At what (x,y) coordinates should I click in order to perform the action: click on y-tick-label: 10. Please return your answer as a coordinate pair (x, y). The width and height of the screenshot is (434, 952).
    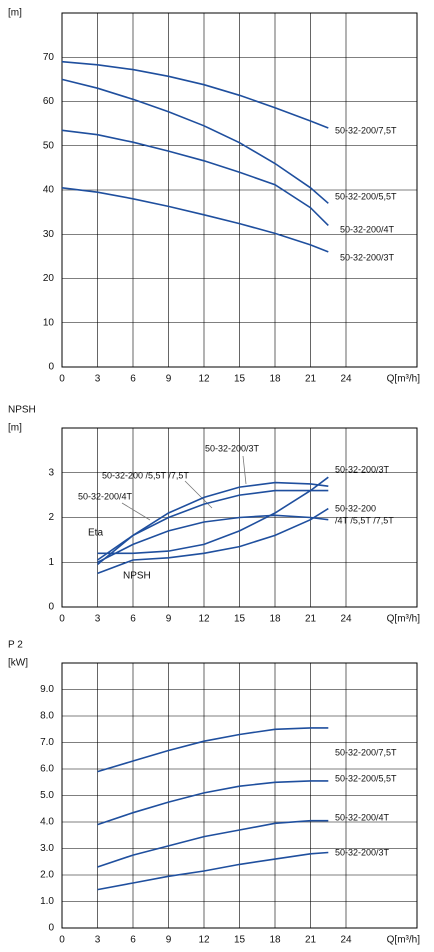
    Looking at the image, I should click on (49, 322).